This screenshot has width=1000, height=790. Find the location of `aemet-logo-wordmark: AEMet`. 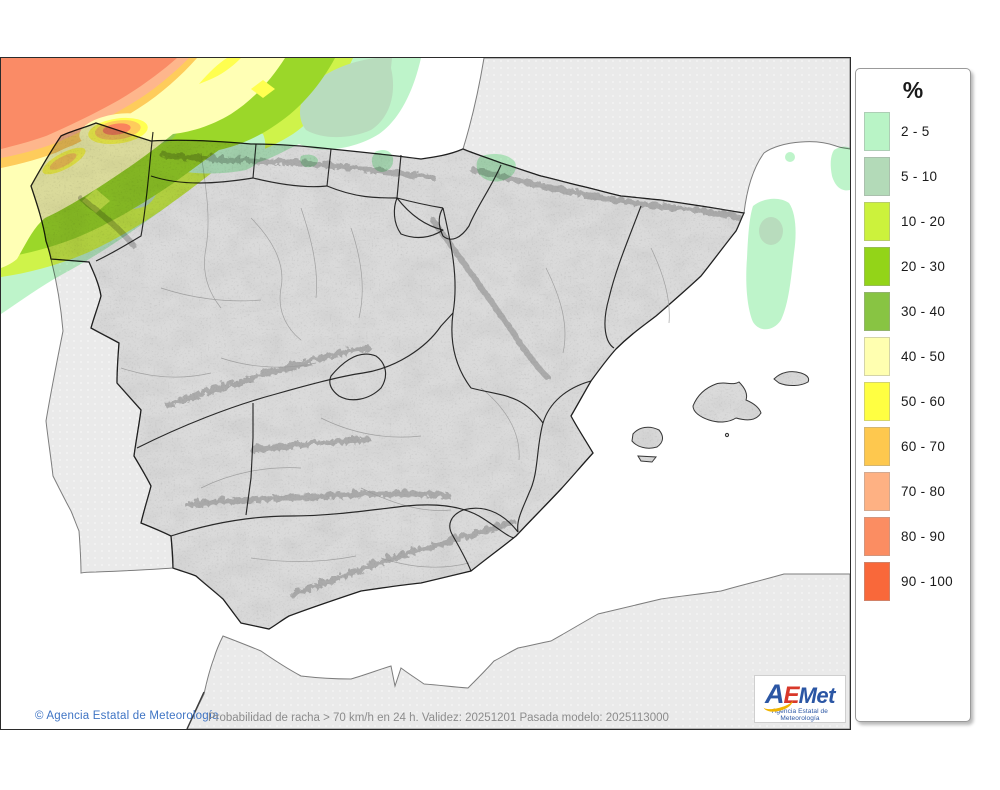

aemet-logo-wordmark: AEMet is located at coordinates (800, 695).